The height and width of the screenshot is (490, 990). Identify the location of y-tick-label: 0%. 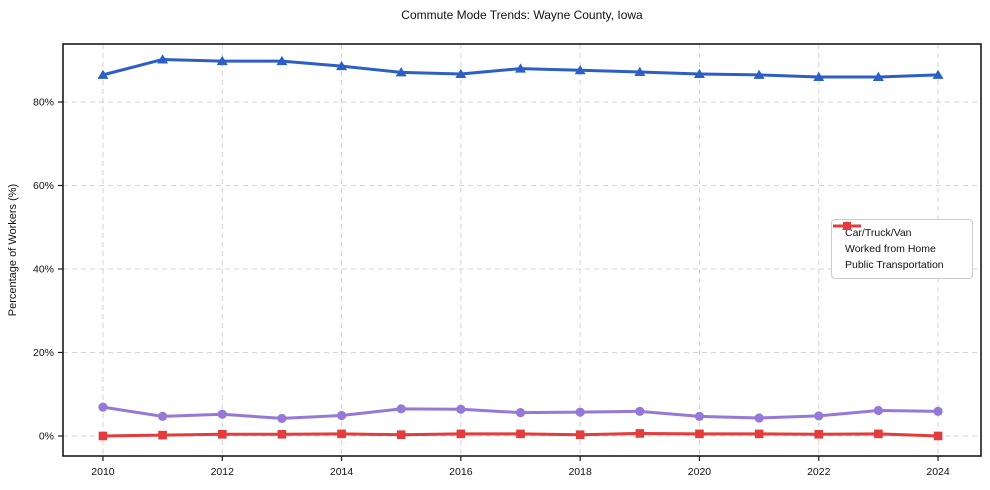
(46, 437).